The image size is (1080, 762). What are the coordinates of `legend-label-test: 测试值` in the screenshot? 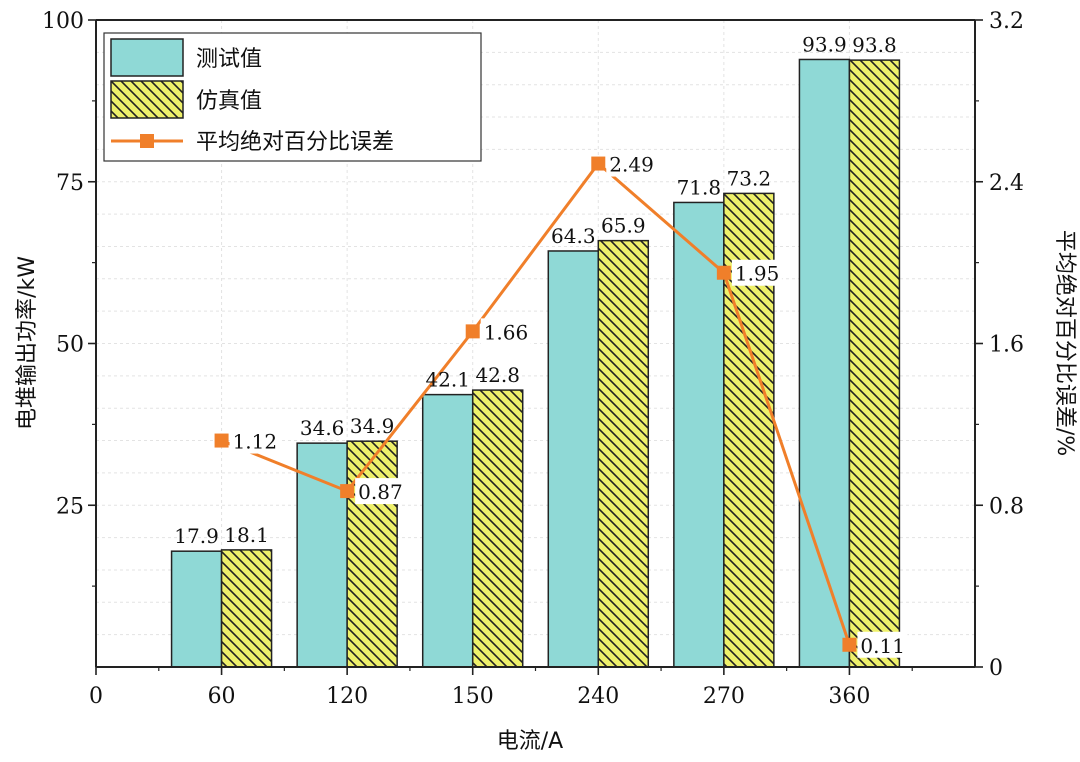 It's located at (229, 59).